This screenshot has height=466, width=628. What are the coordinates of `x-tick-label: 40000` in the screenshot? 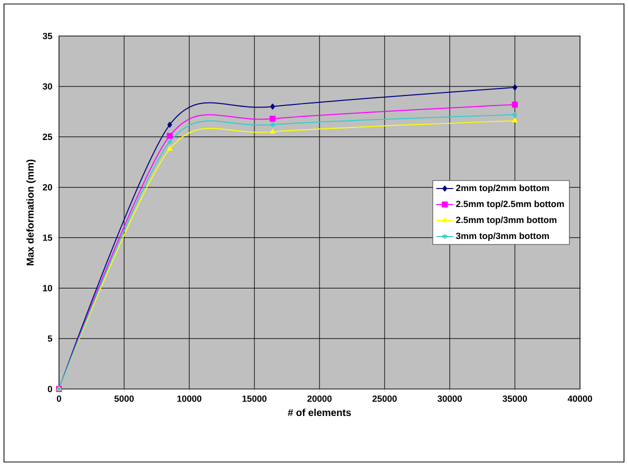 It's located at (580, 399).